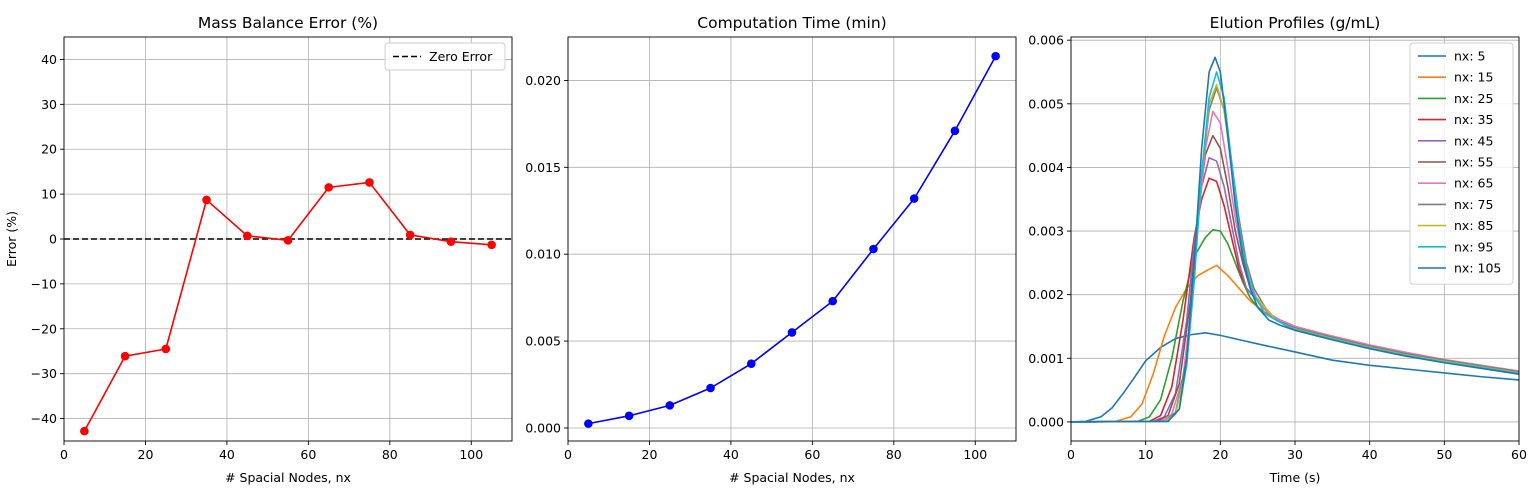 Image resolution: width=1539 pixels, height=500 pixels. I want to click on legend-label: nx: 15, so click(1473, 77).